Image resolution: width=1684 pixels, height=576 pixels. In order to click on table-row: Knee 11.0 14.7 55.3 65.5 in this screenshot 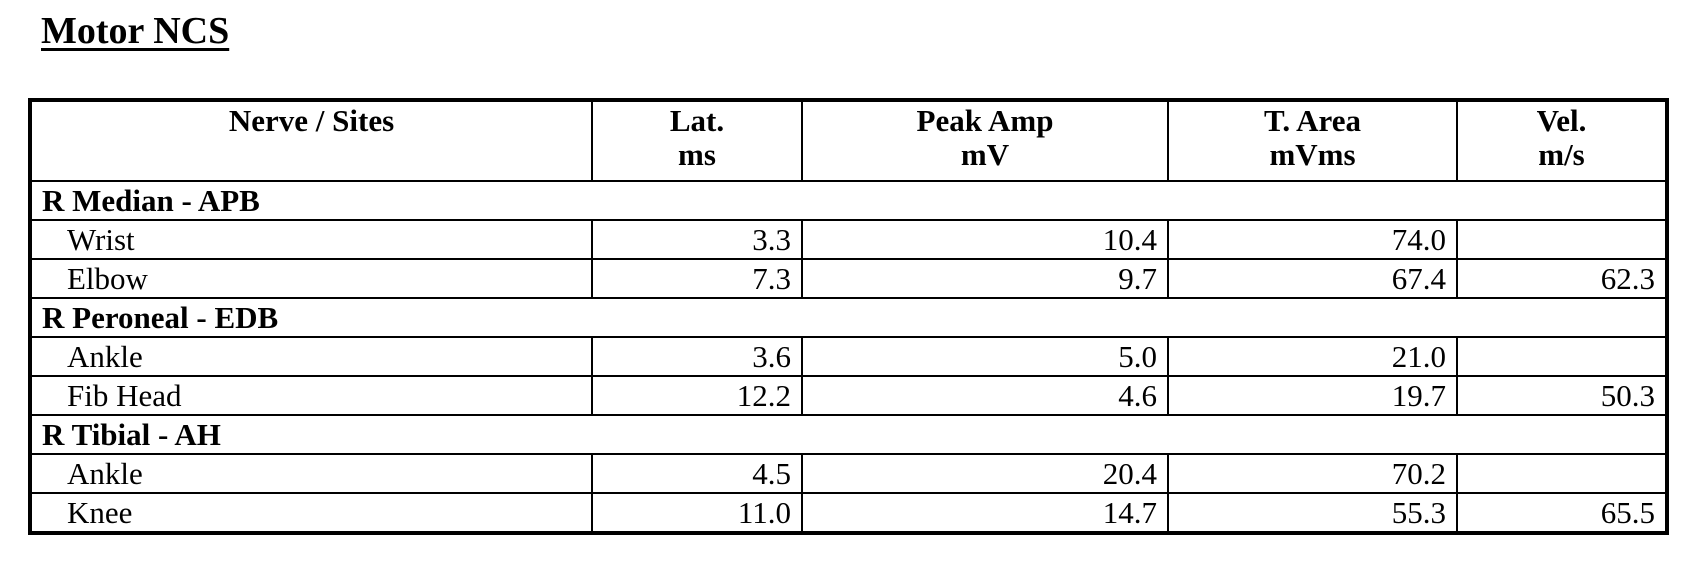, I will do `click(848, 513)`.